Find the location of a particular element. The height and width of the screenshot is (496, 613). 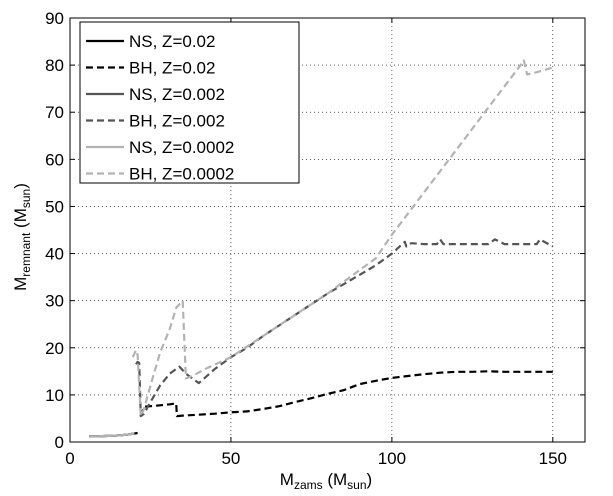

x-tick-label: 50 is located at coordinates (230, 458).